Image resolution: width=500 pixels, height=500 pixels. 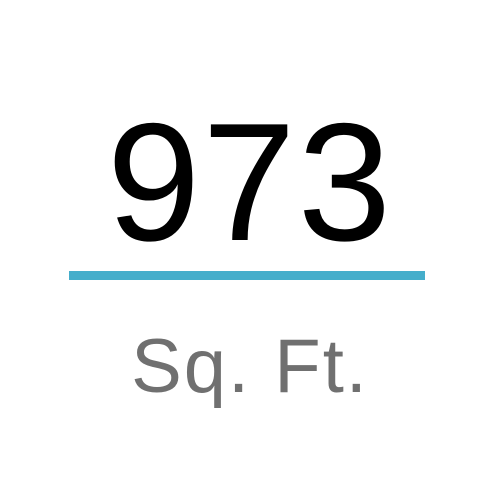 What do you see at coordinates (247, 275) in the screenshot?
I see `accent-divider` at bounding box center [247, 275].